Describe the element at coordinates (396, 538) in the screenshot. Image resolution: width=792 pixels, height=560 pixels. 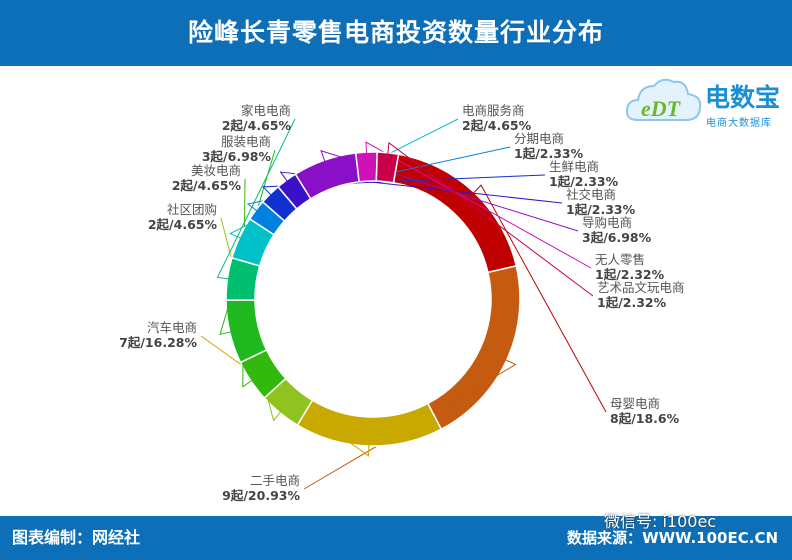
I see `footer-bar` at that location.